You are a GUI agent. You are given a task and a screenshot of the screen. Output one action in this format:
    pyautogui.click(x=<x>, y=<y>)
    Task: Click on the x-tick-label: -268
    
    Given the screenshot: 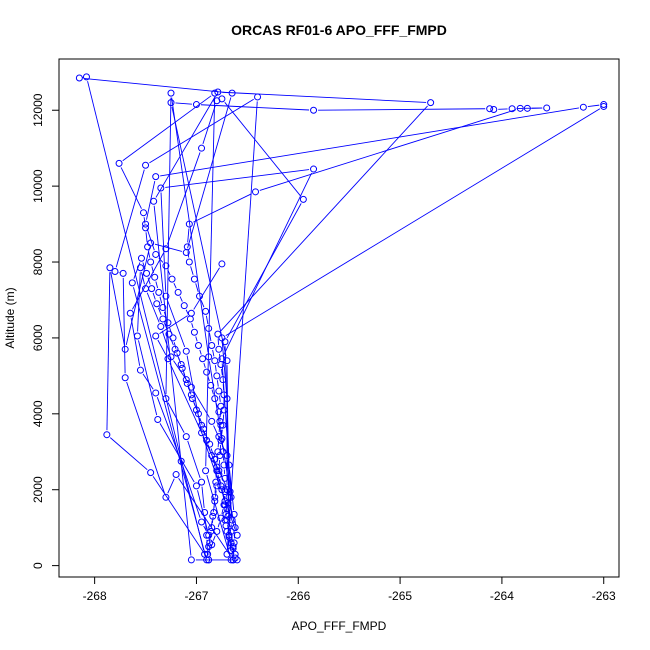 What is the action you would take?
    pyautogui.click(x=95, y=596)
    